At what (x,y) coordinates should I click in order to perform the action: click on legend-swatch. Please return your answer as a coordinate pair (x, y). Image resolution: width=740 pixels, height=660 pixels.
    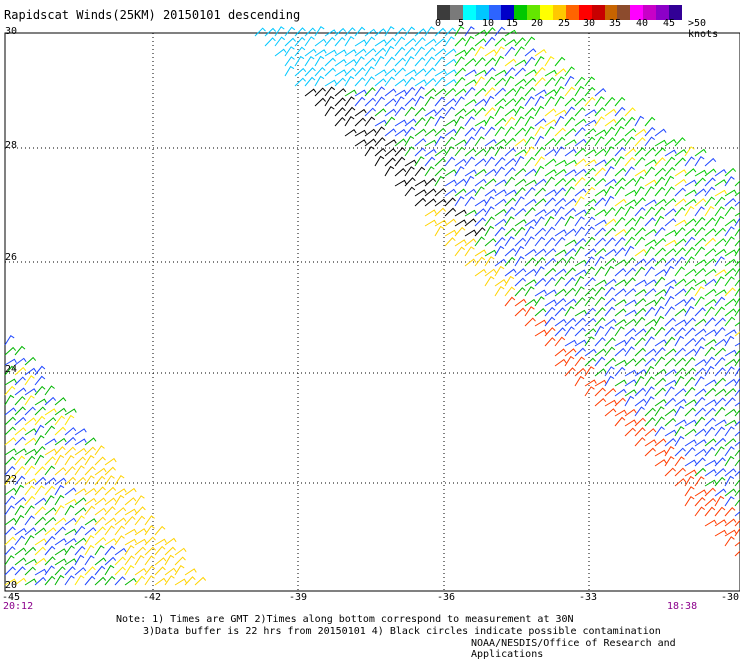
    Looking at the image, I should click on (559, 12).